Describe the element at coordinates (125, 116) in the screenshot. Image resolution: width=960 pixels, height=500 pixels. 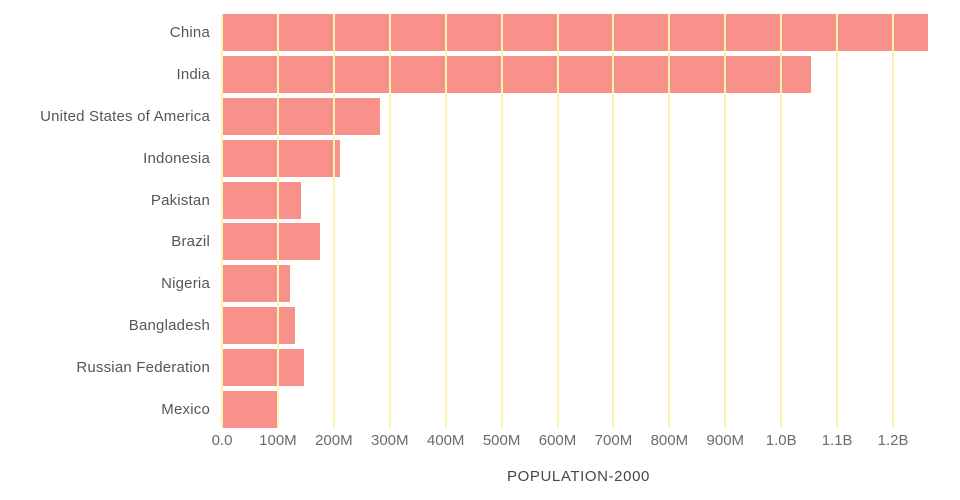
I see `category-label: United States of America` at that location.